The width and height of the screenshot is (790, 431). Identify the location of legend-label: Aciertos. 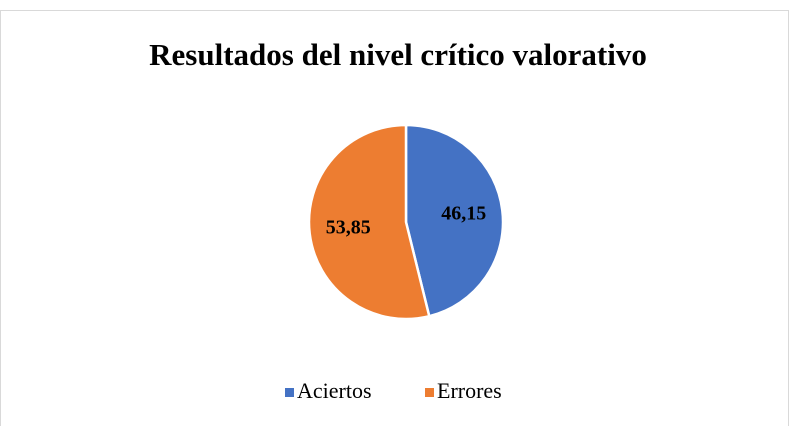
(334, 390).